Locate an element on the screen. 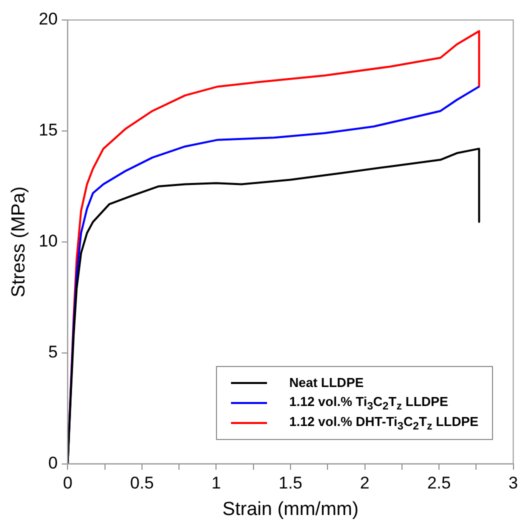 Image resolution: width=522 pixels, height=525 pixels. x-tick-label: 2.5 is located at coordinates (439, 483).